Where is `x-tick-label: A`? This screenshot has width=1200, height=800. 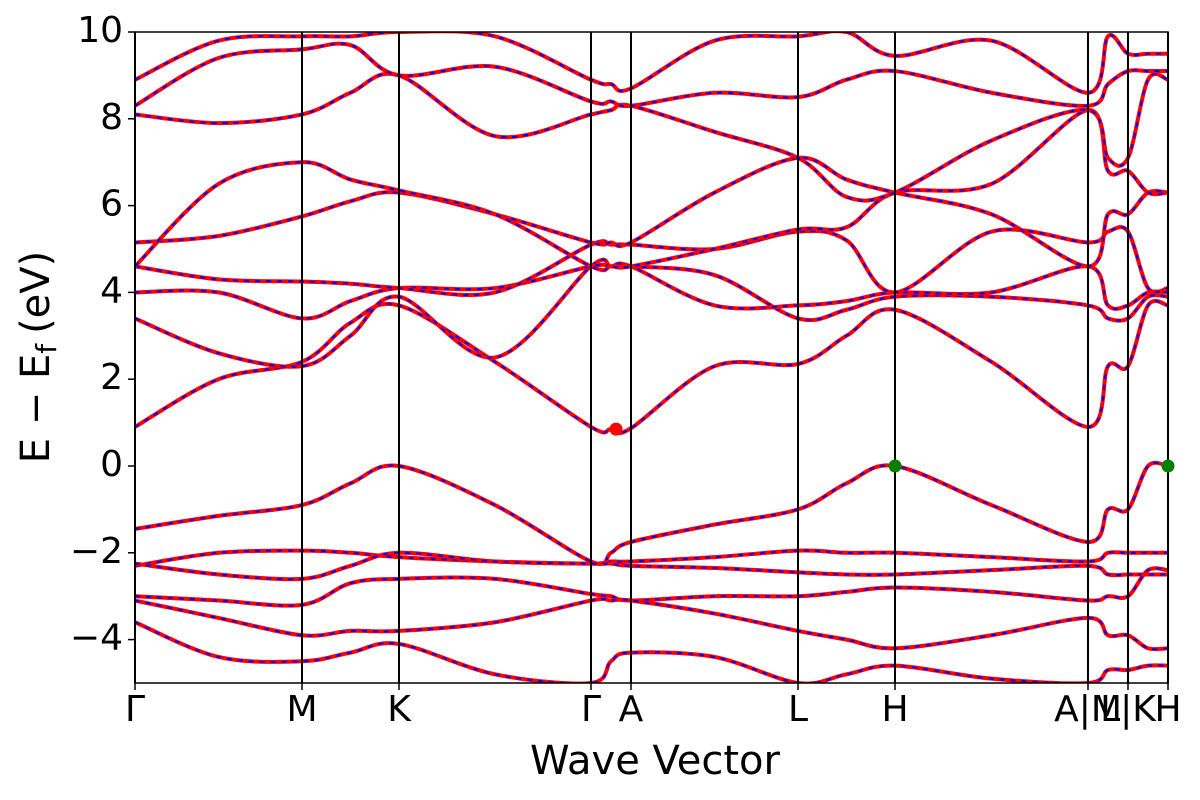 x-tick-label: A is located at coordinates (631, 709).